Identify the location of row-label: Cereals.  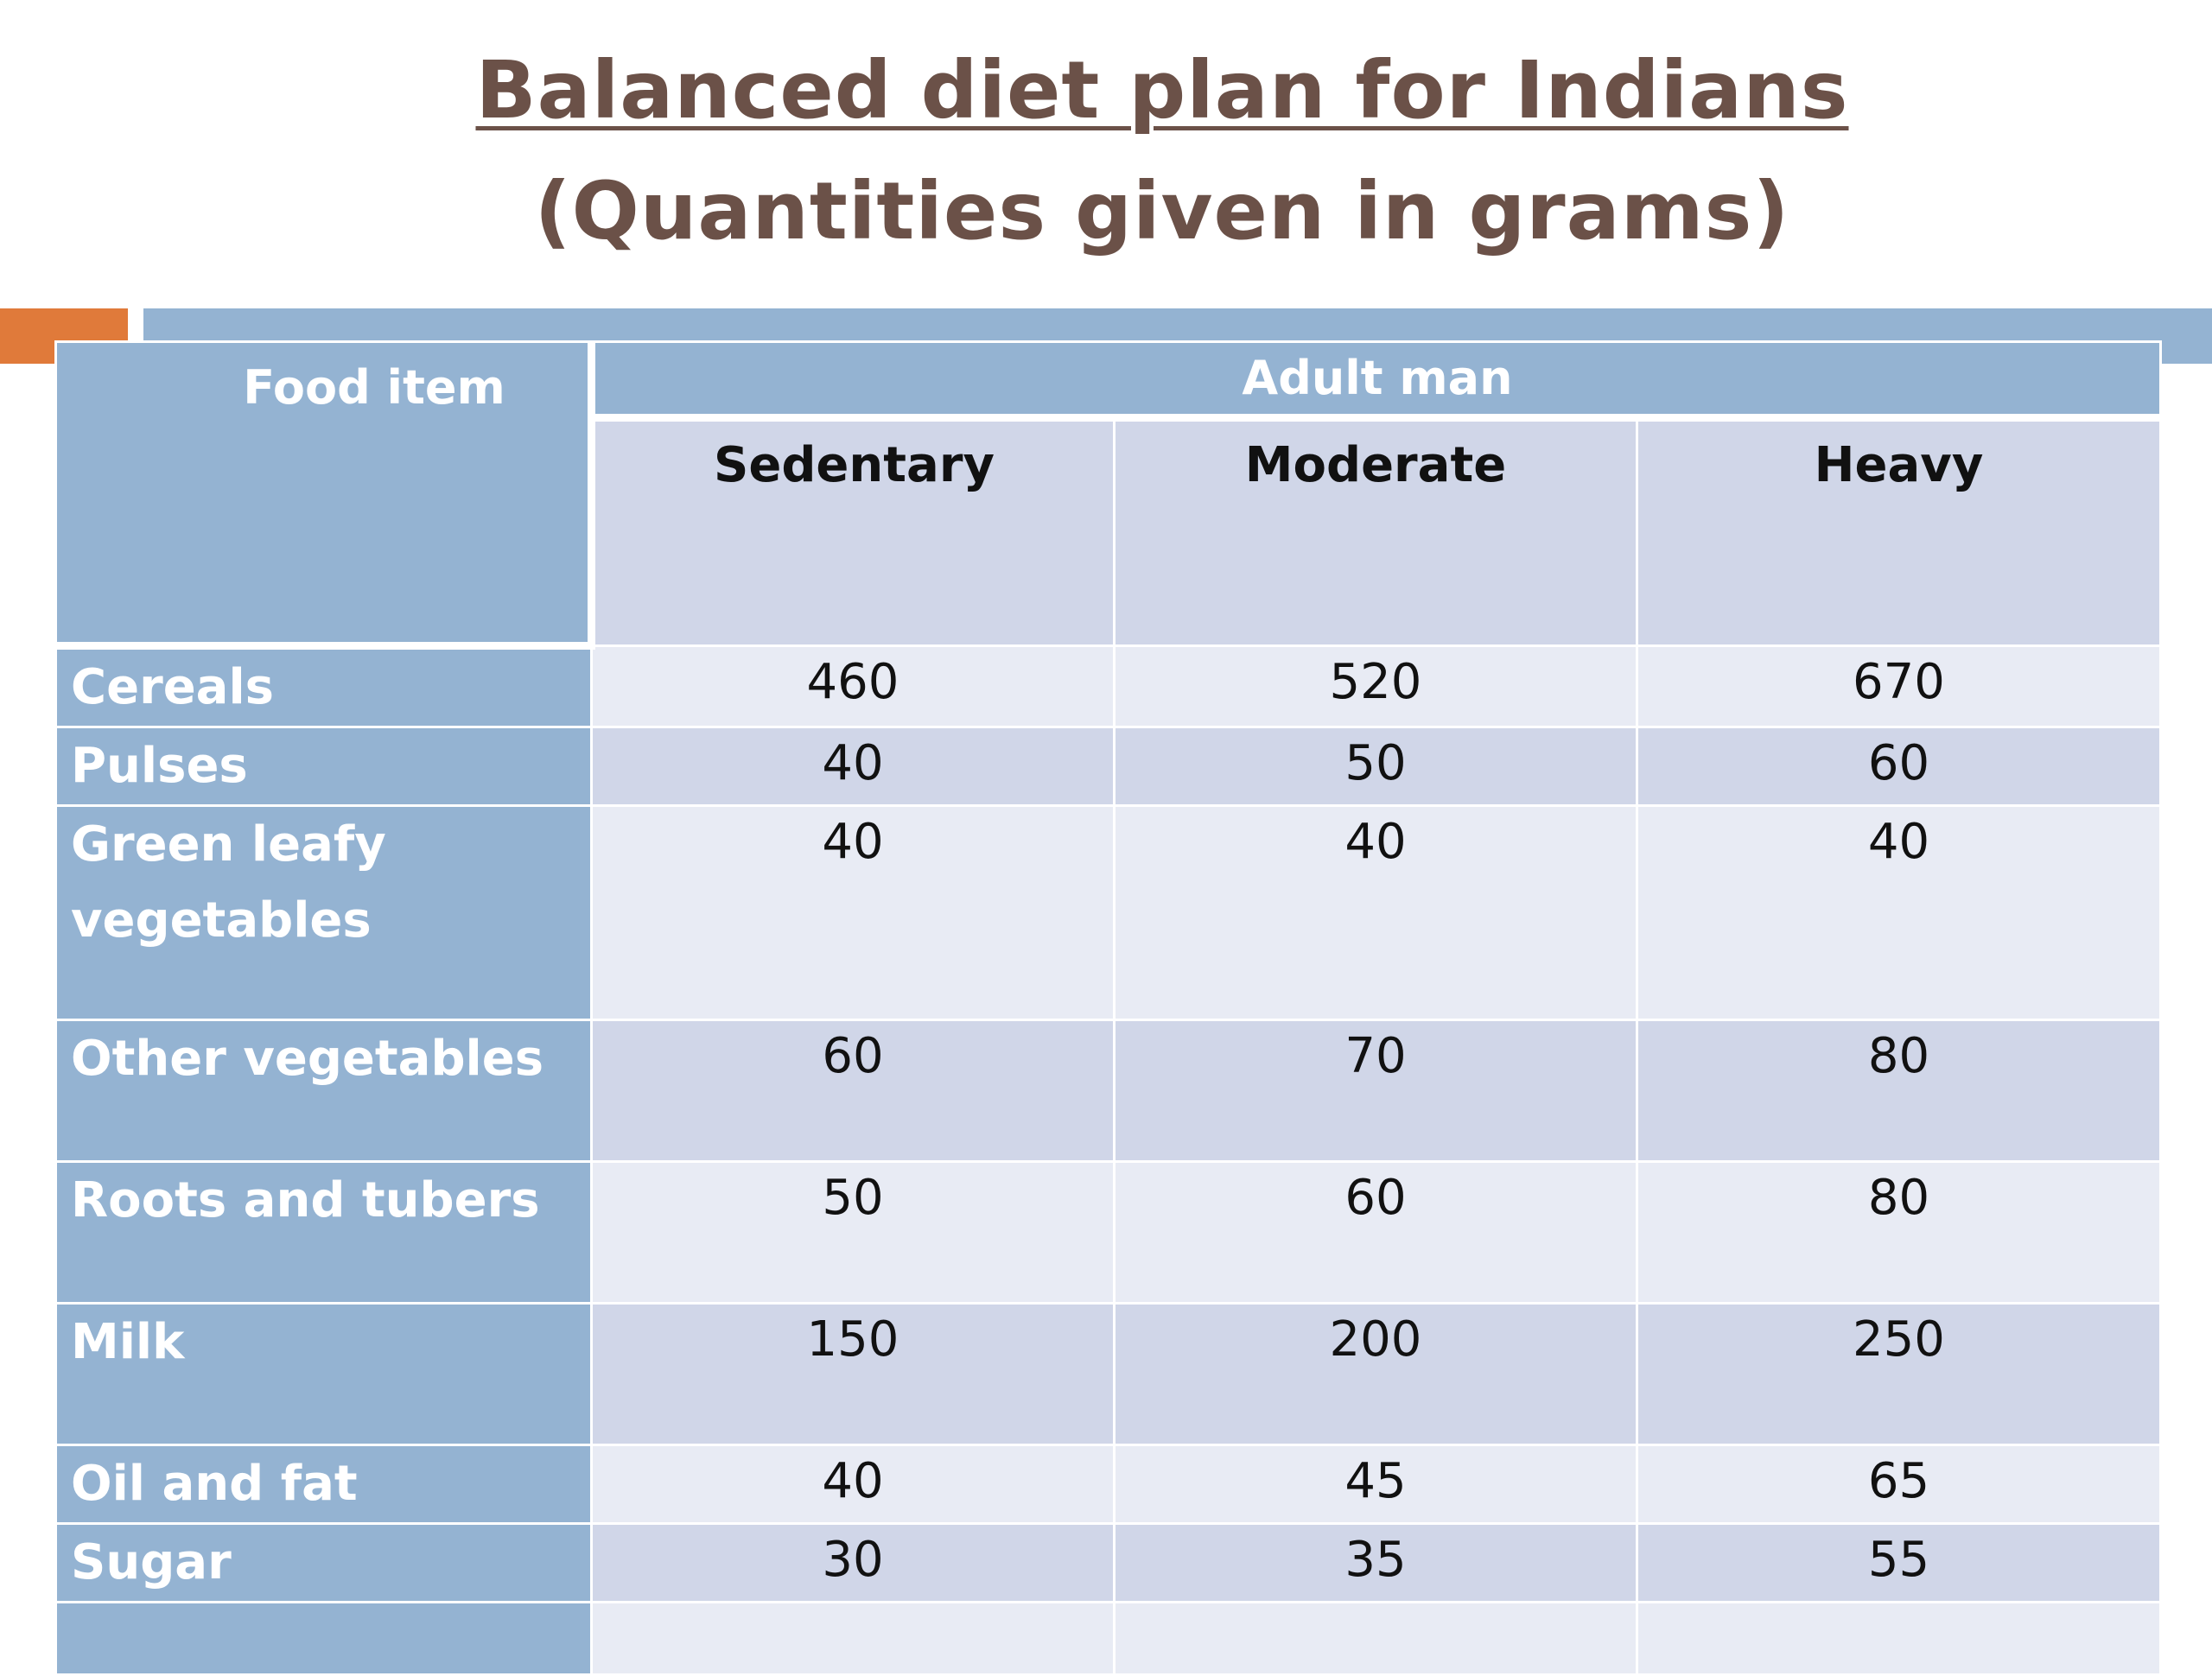
(323, 686).